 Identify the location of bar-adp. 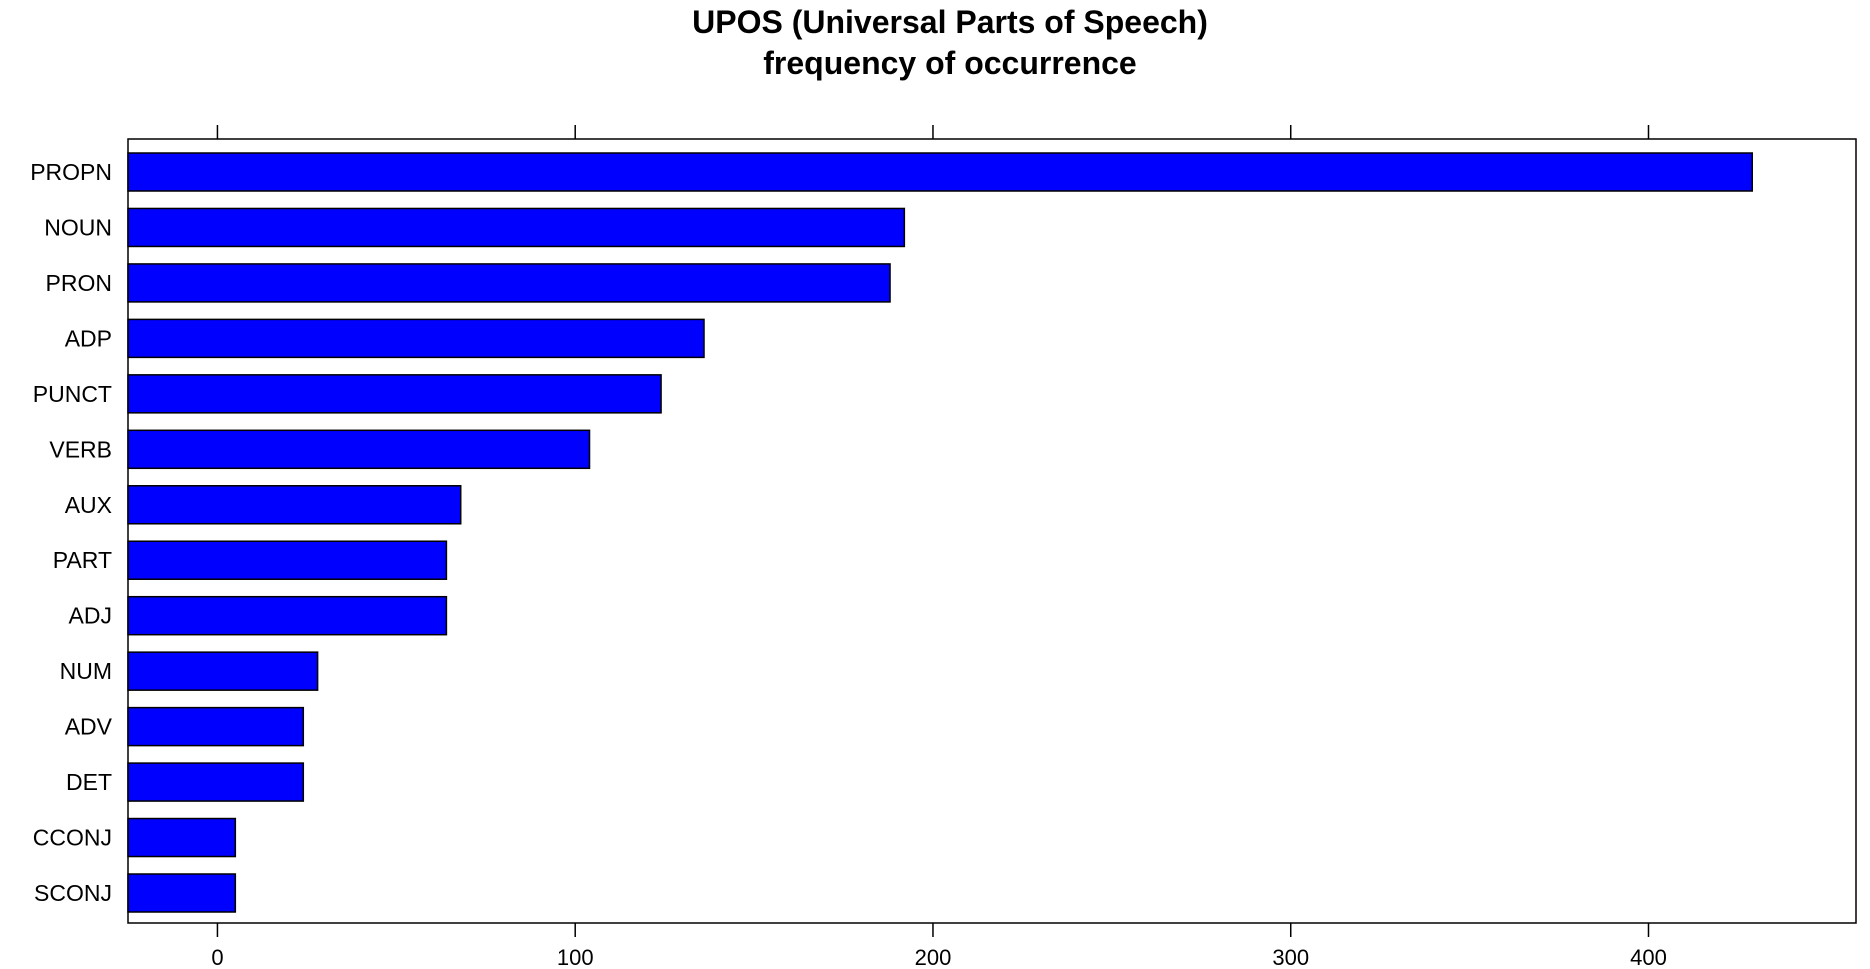
(416, 338).